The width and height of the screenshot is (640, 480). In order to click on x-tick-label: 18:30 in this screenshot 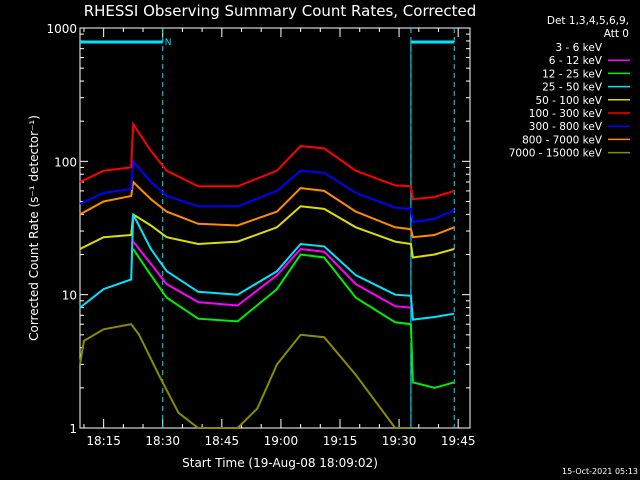, I will do `click(162, 441)`.